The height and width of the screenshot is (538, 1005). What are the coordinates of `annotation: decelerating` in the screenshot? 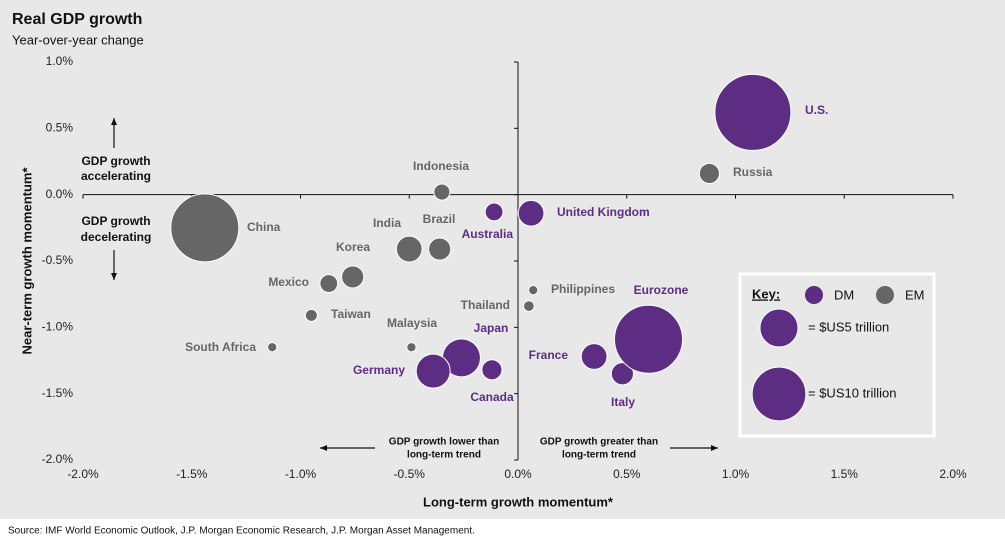 It's located at (116, 237).